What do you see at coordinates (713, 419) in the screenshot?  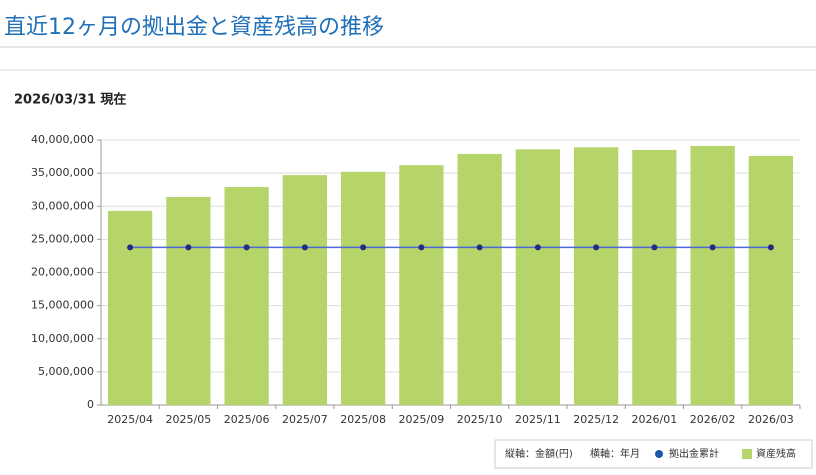 I see `x-tick-label: 2026/02` at bounding box center [713, 419].